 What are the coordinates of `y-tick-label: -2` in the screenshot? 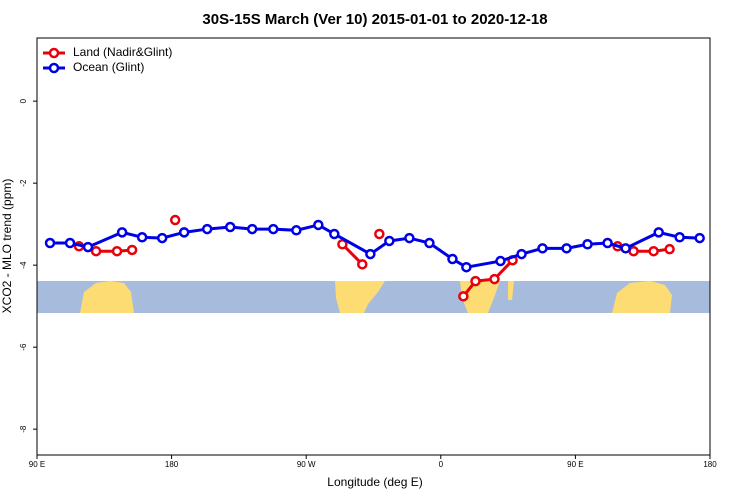 It's located at (23, 183).